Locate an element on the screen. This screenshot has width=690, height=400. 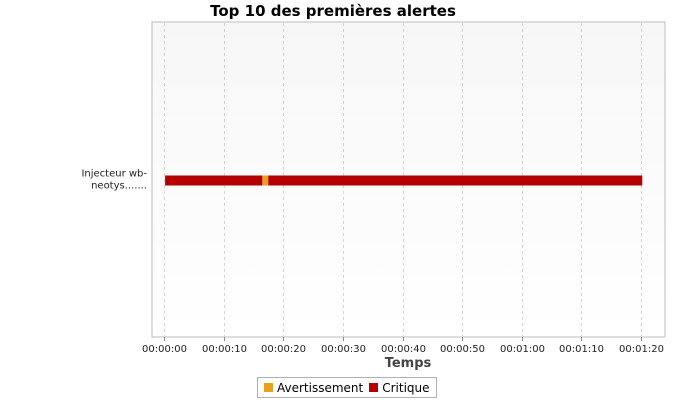
legend-swatch-critique is located at coordinates (374, 387).